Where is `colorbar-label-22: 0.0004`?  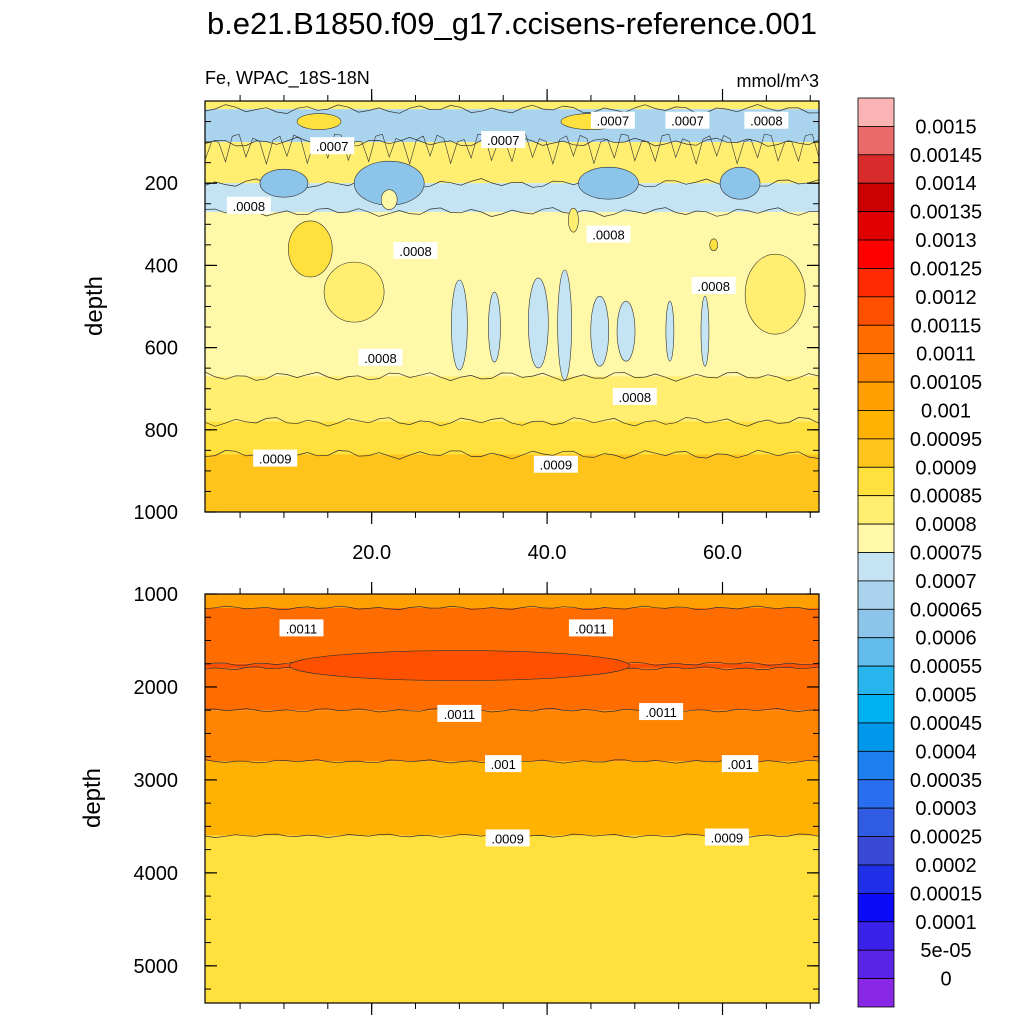 colorbar-label-22: 0.0004 is located at coordinates (945, 752).